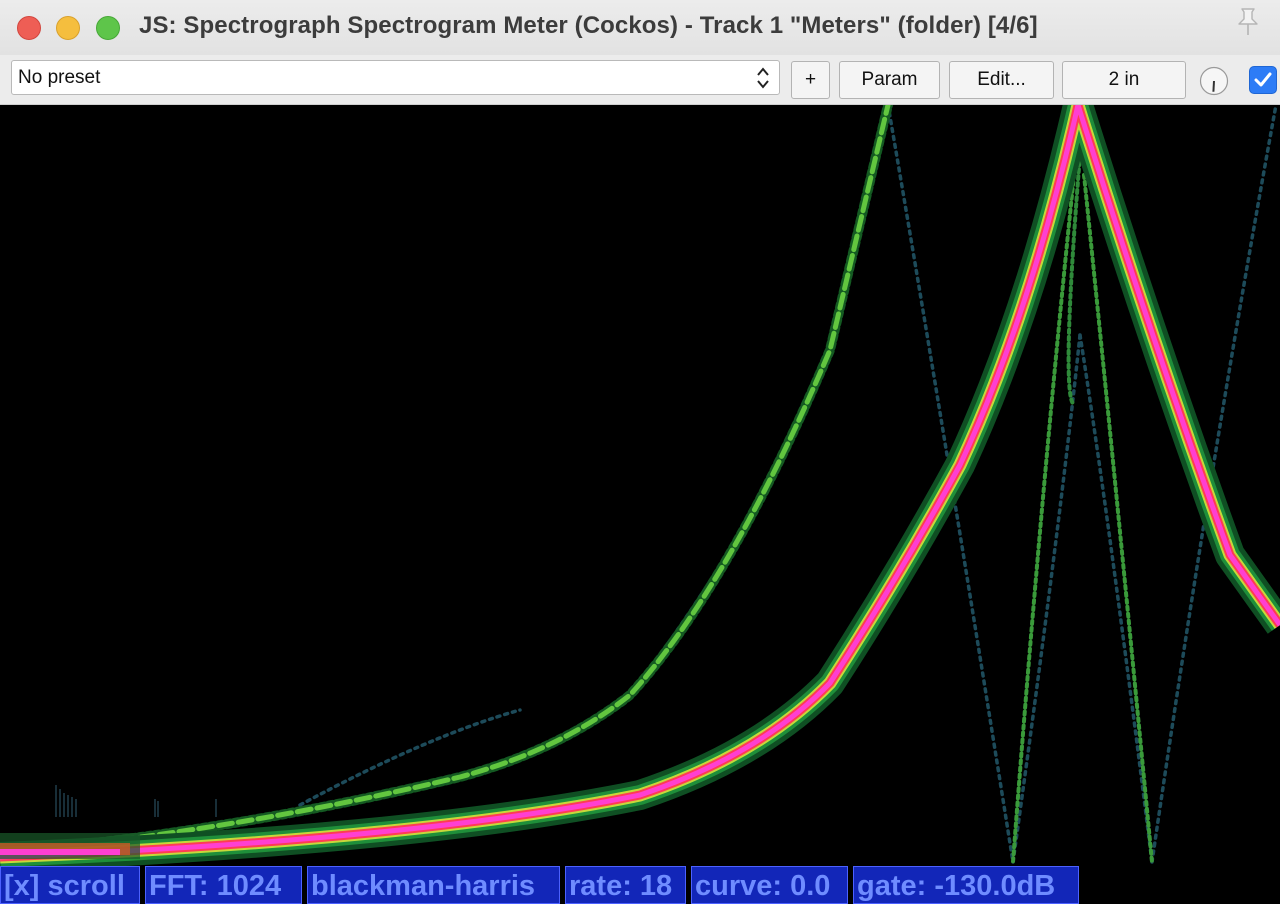  I want to click on scroll-toggle: [x] scroll, so click(70, 885).